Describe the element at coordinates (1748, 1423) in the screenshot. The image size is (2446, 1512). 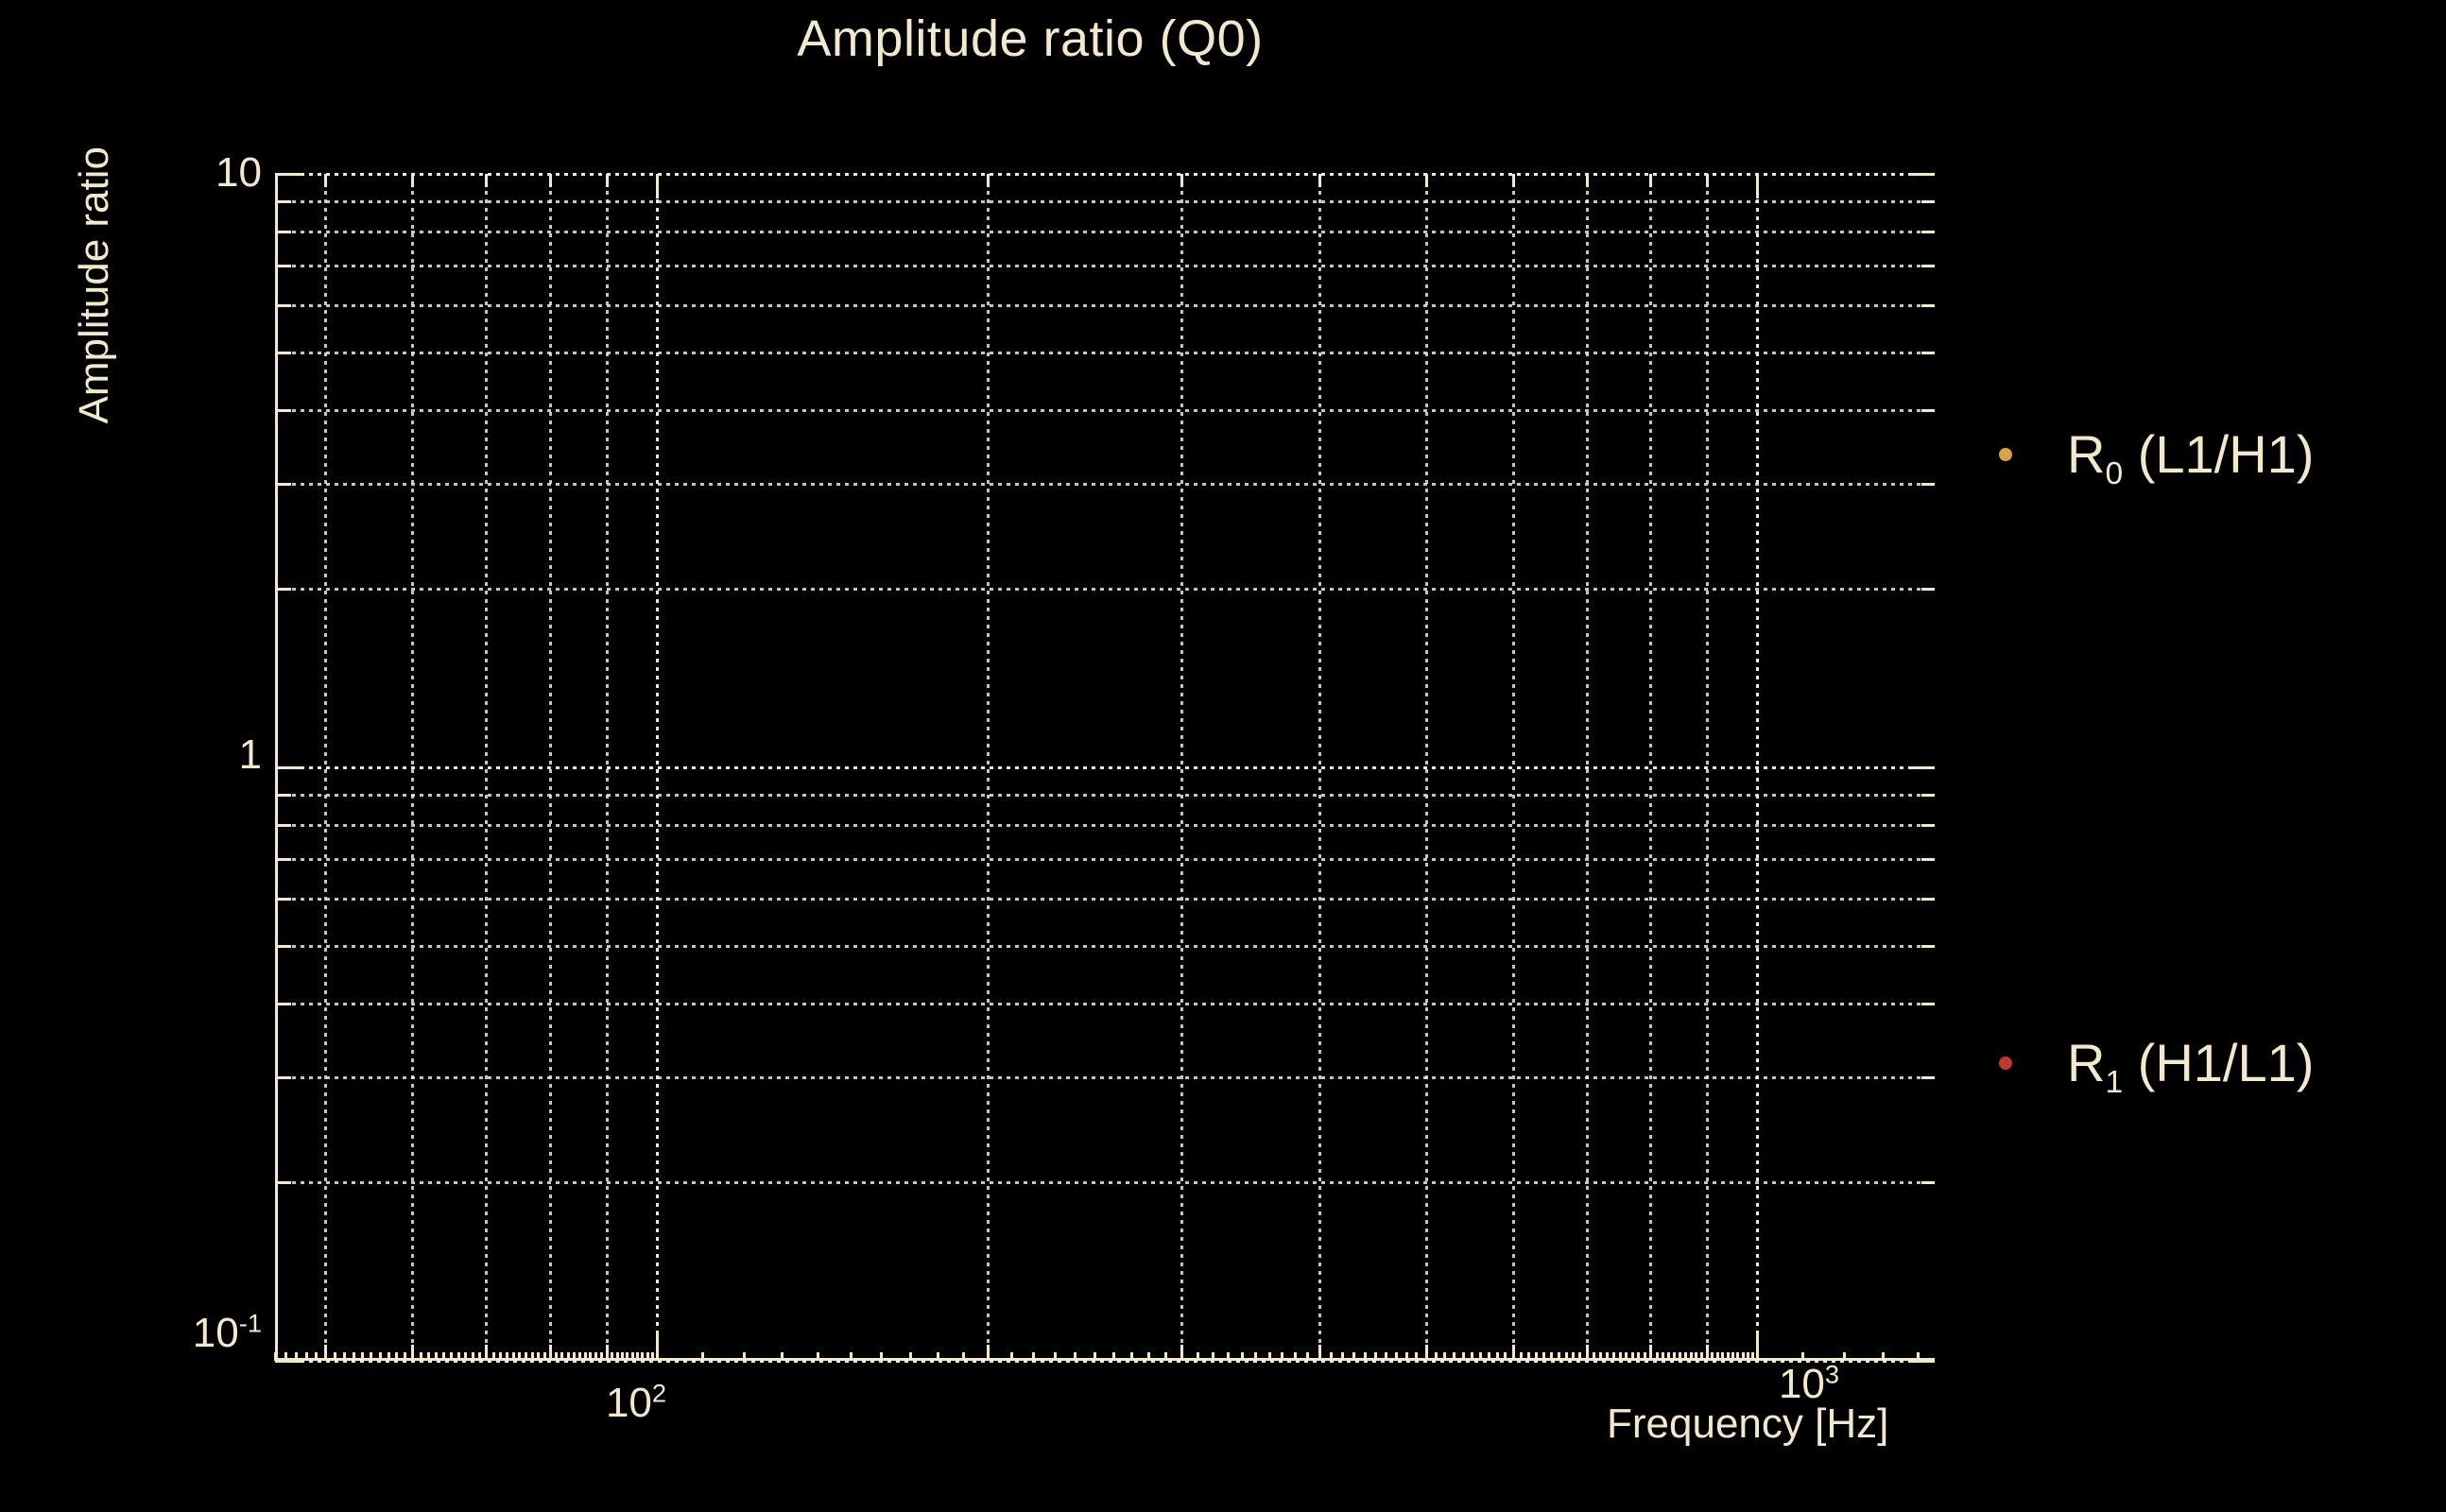
I see `x-axis-title: Frequency [Hz]` at that location.